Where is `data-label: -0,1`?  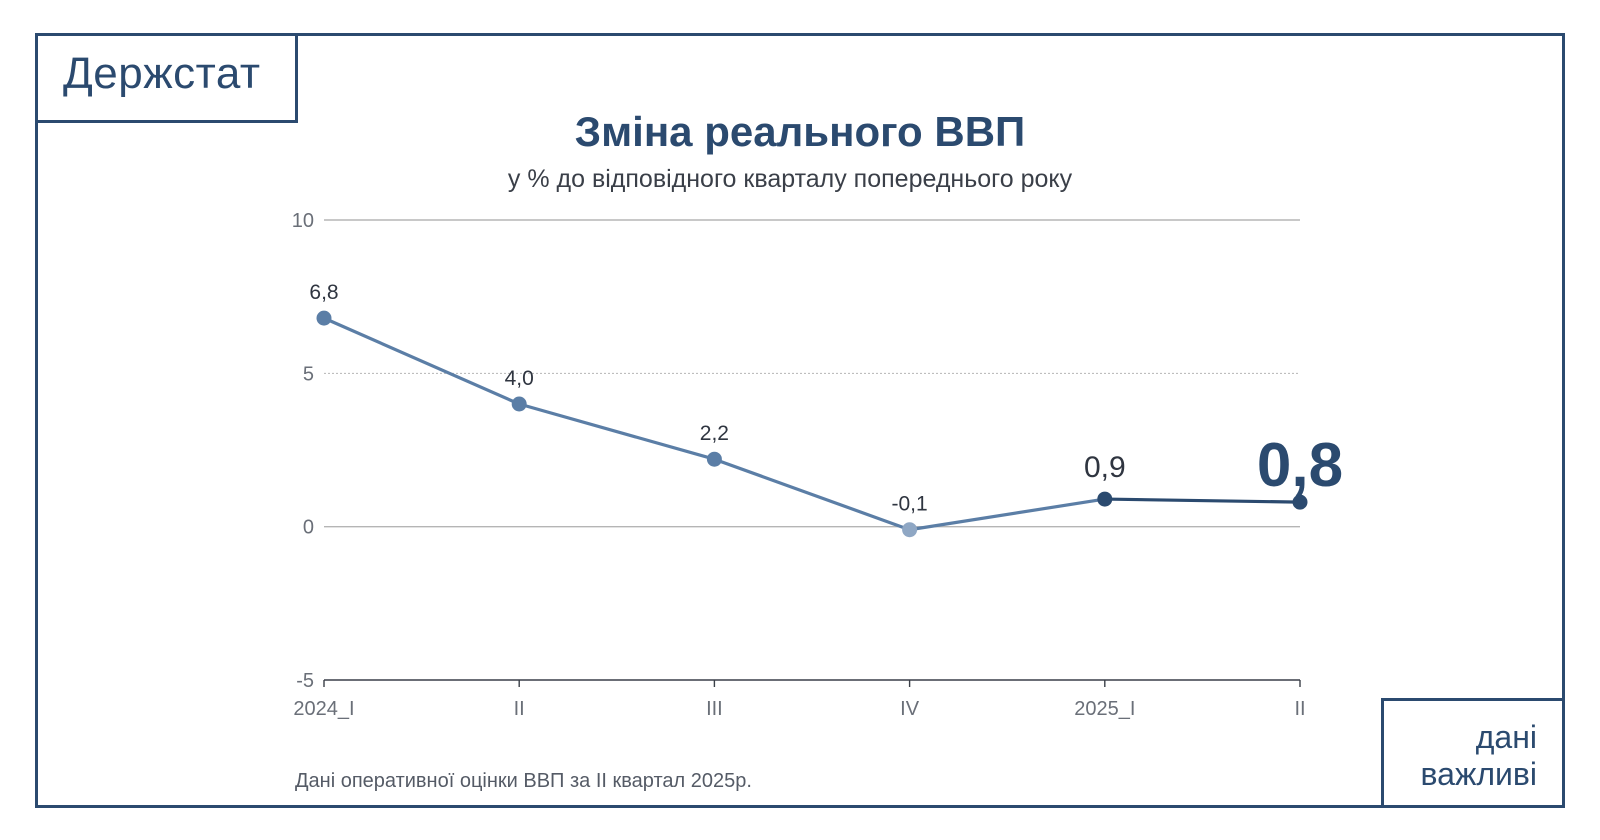
data-label: -0,1 is located at coordinates (910, 504).